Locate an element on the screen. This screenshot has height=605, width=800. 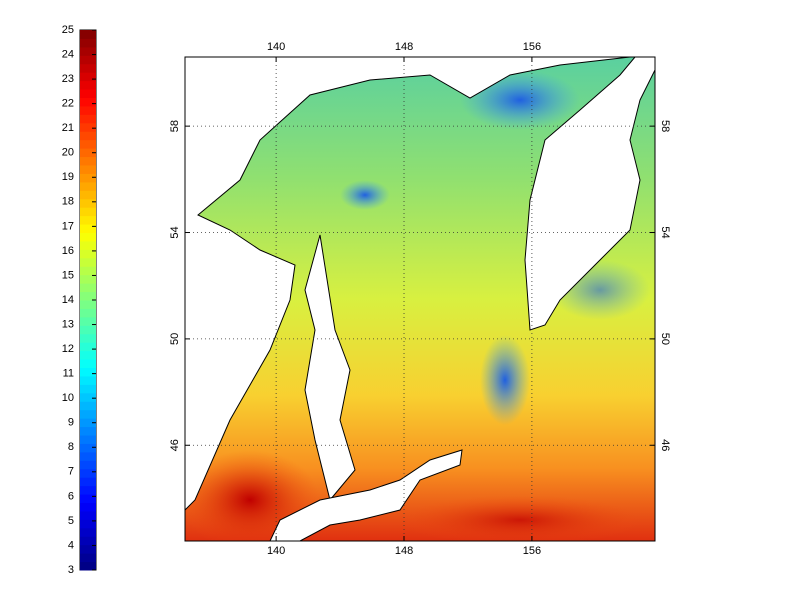
colorbar-label: 11 is located at coordinates (68, 374).